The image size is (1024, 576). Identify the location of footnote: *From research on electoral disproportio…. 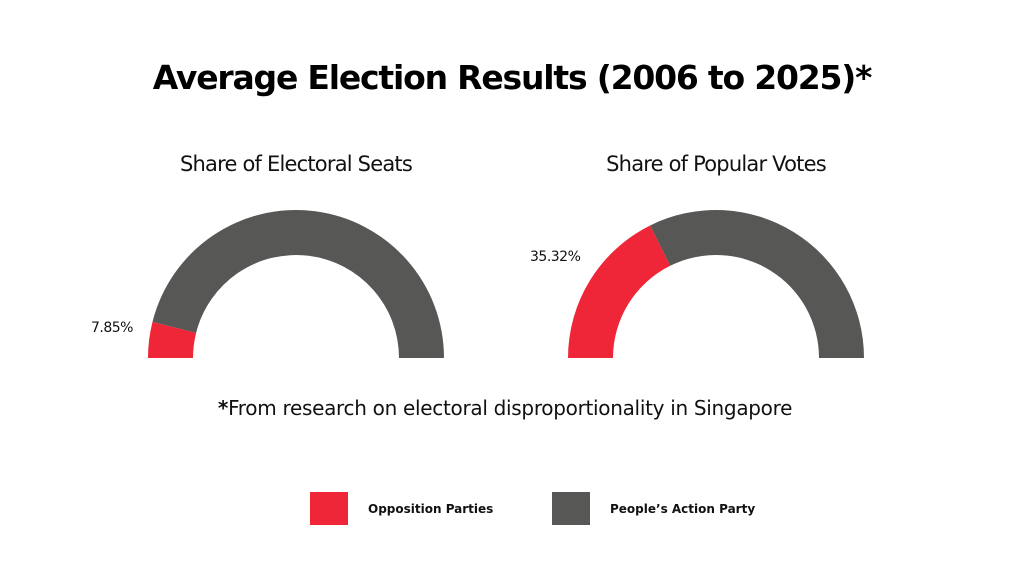
(505, 408).